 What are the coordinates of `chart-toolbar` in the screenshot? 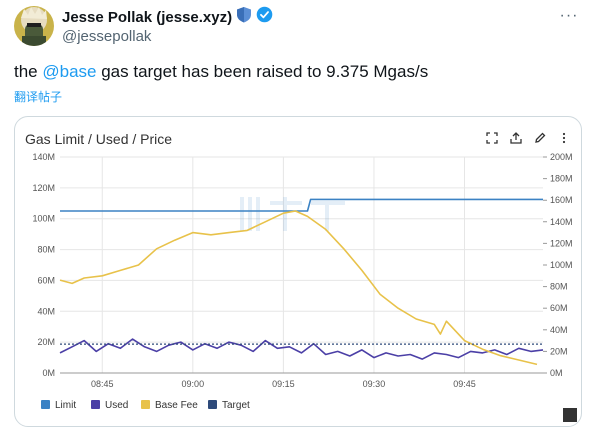 It's located at (528, 138).